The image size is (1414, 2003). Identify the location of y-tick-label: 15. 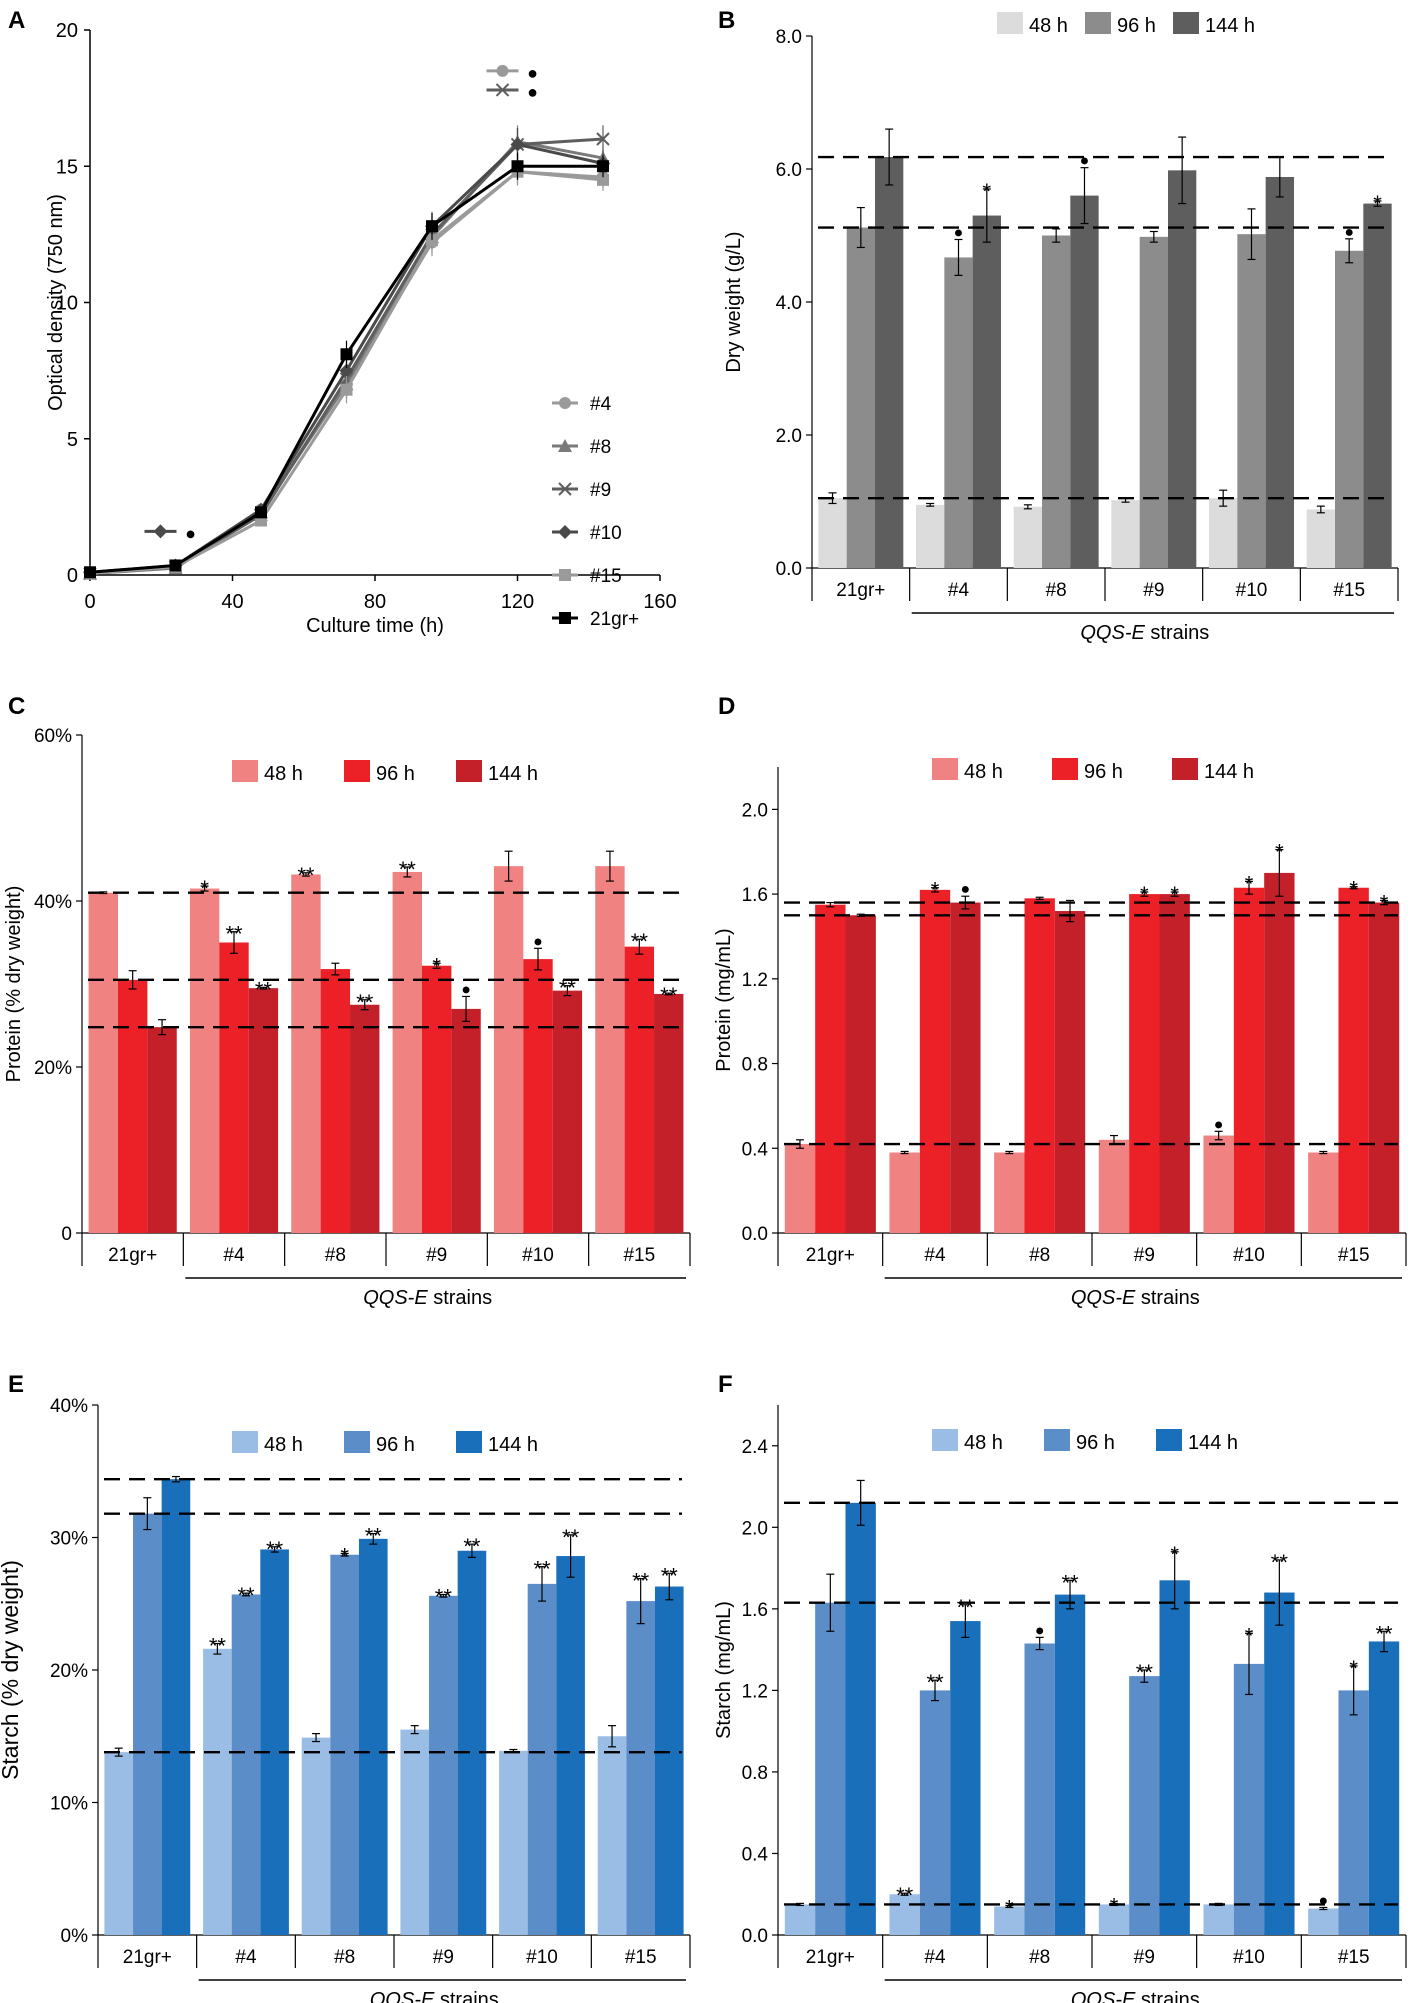
(67, 167).